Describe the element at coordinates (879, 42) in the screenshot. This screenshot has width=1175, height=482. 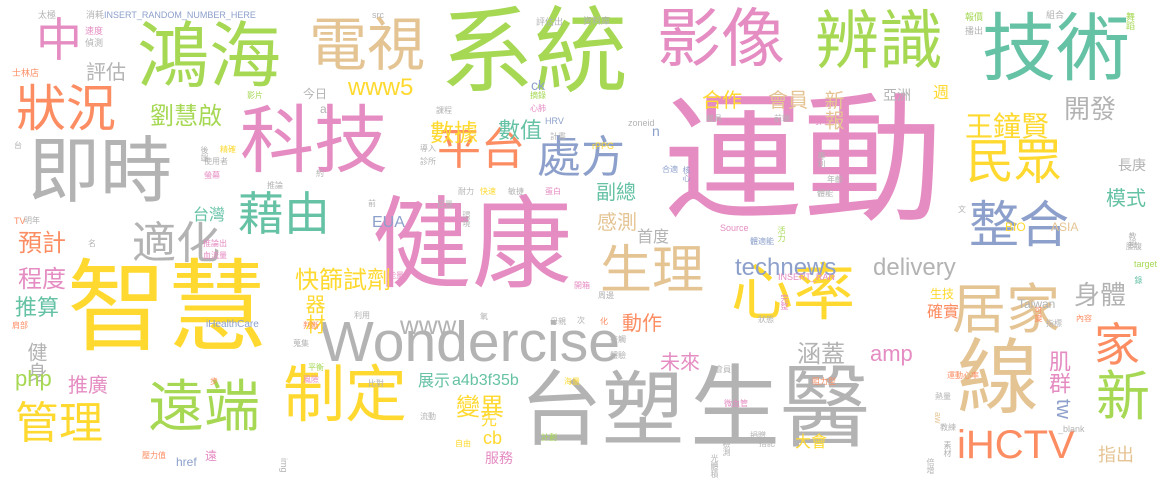
I see `cloud-word: 辨識` at that location.